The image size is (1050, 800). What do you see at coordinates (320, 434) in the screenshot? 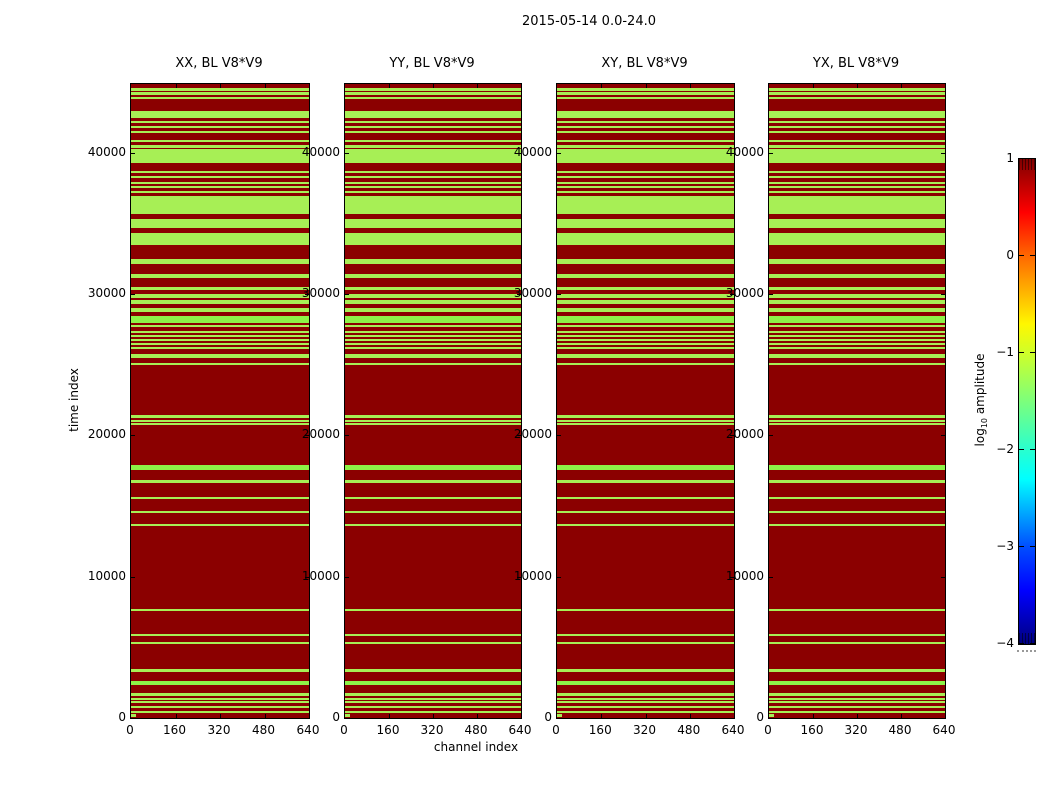
I see `y-tick-label: 20000` at bounding box center [320, 434].